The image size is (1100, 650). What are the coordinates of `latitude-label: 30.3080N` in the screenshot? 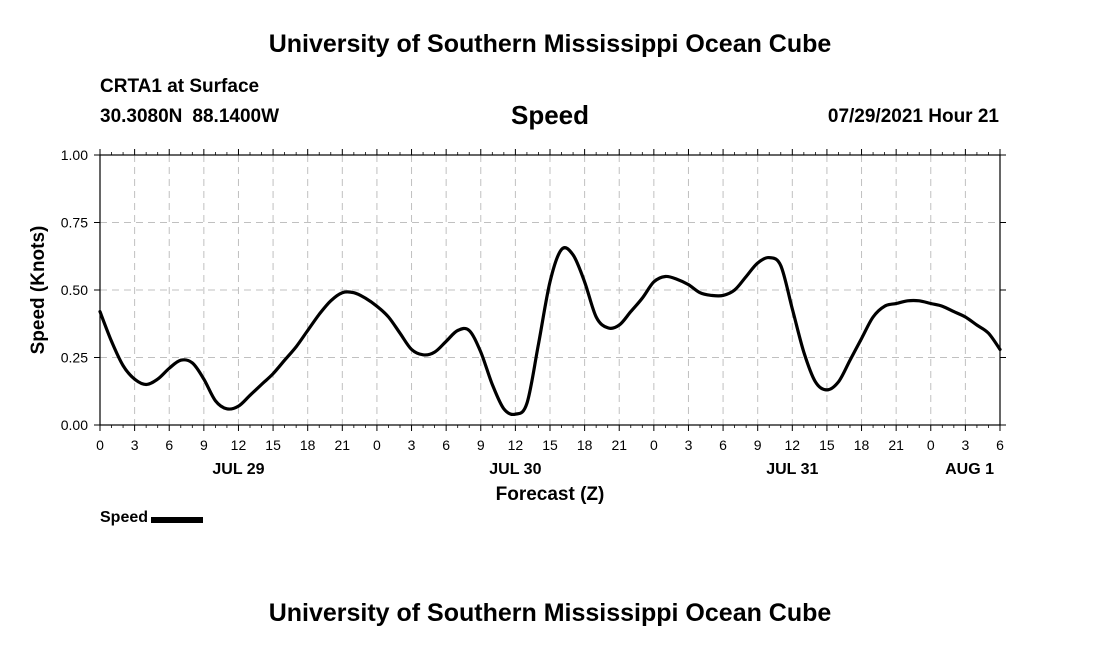 It's located at (141, 116).